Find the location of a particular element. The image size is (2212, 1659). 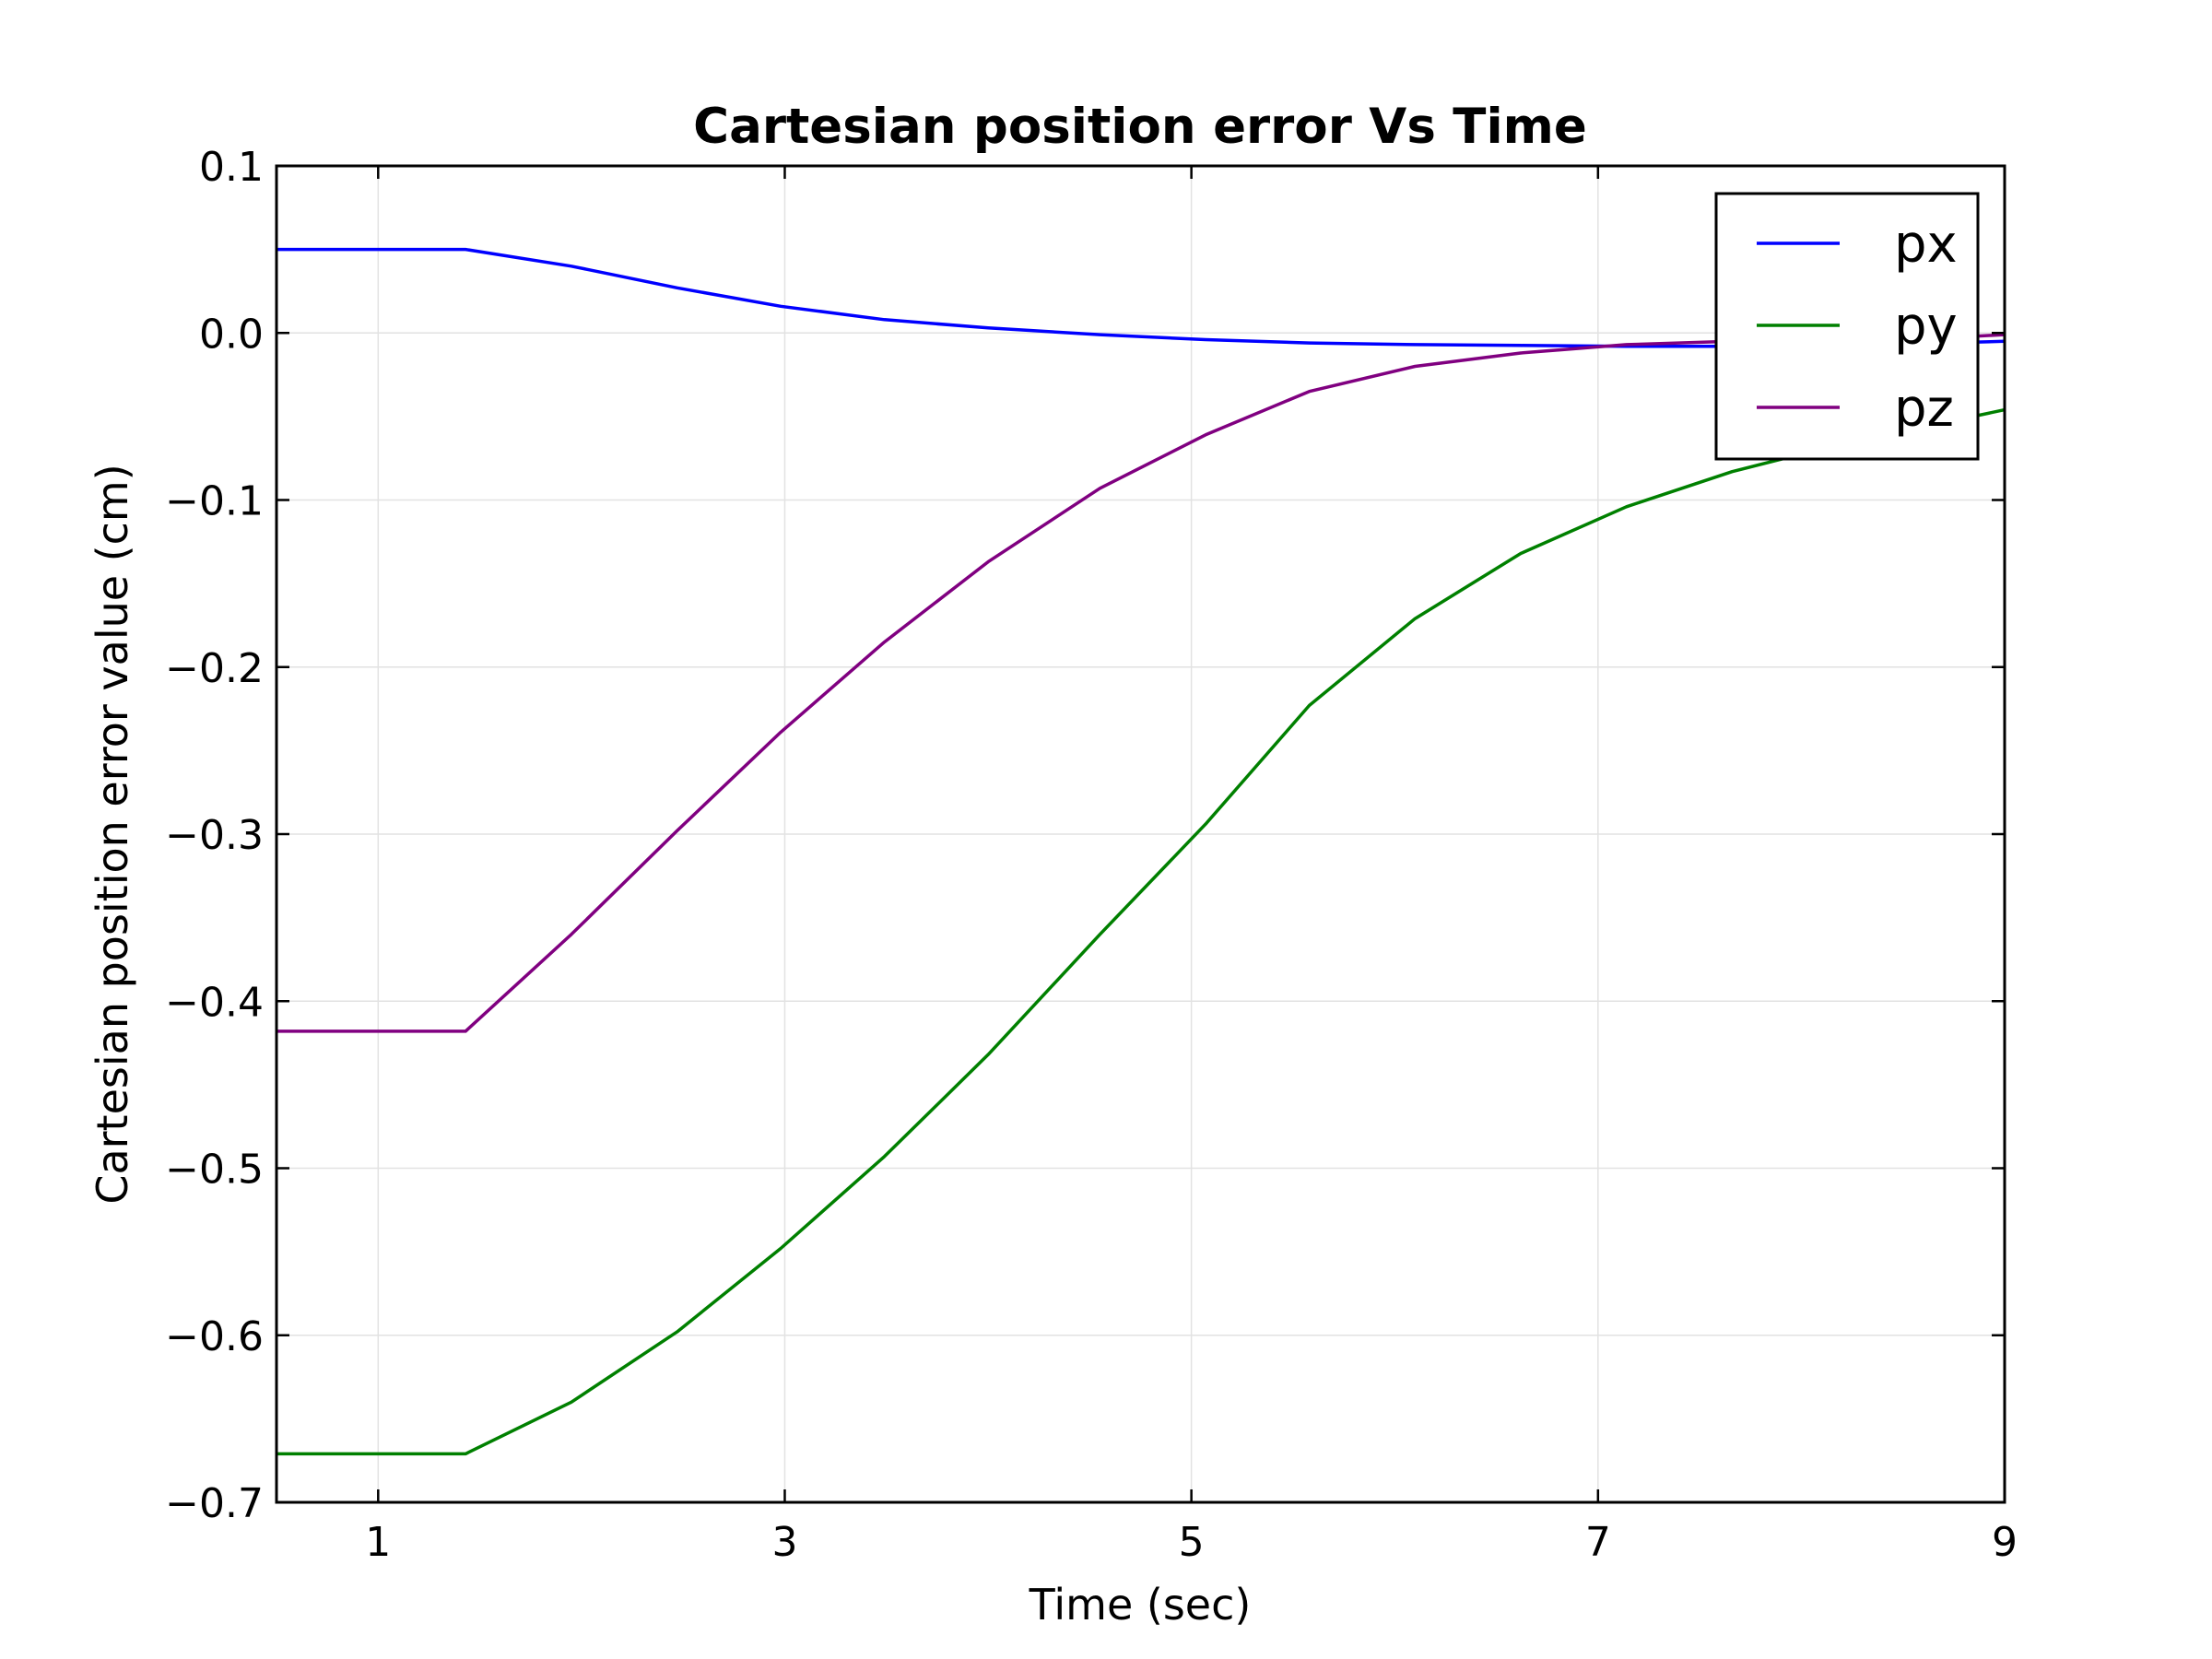

x-axis-label: Time (sec) is located at coordinates (1140, 1605).